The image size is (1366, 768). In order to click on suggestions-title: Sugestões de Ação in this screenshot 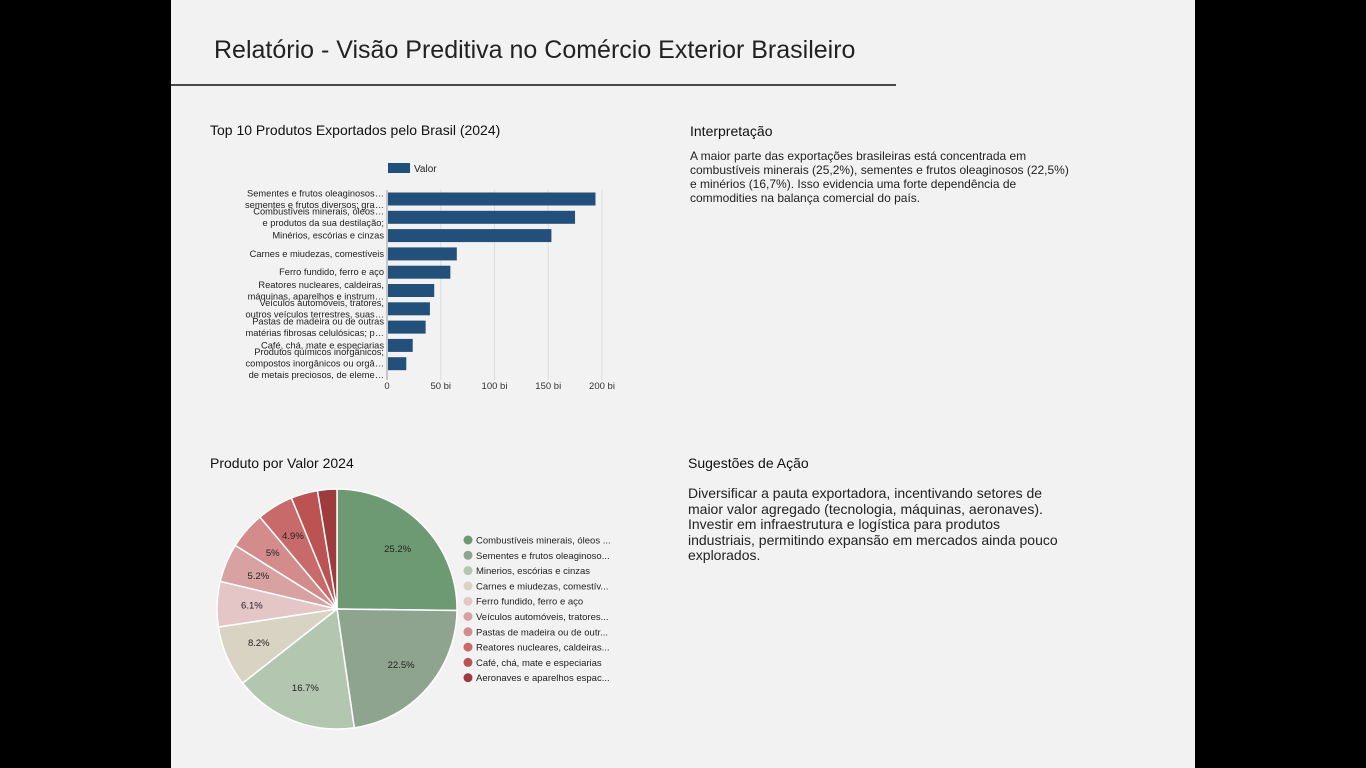, I will do `click(748, 463)`.